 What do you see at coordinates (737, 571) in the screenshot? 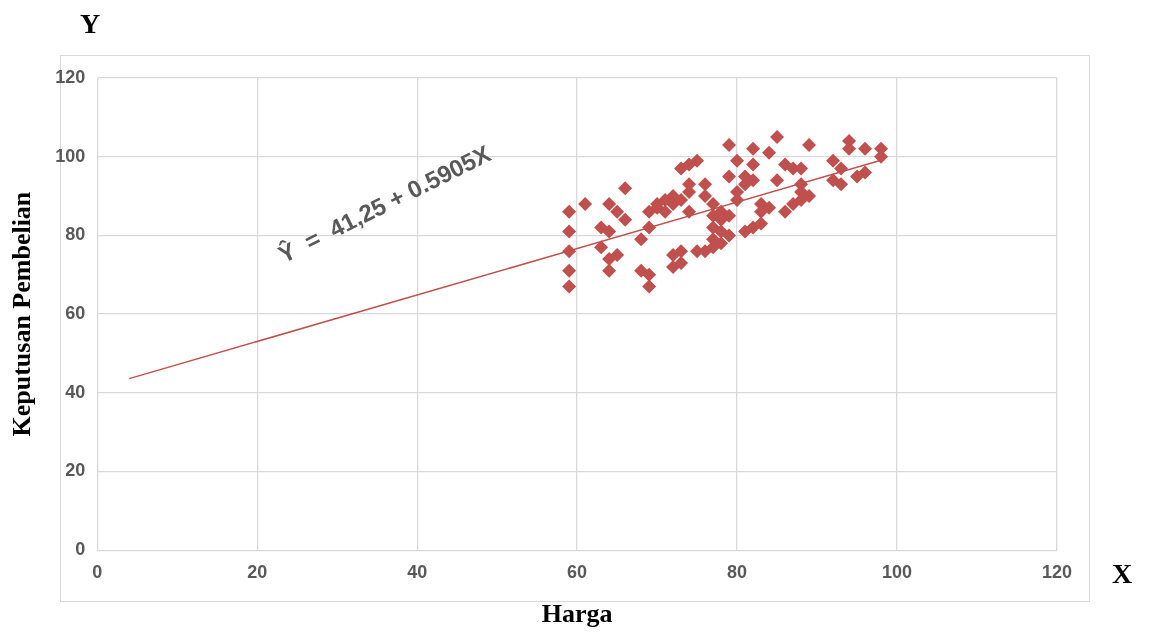
I see `x-tick-label: 80` at bounding box center [737, 571].